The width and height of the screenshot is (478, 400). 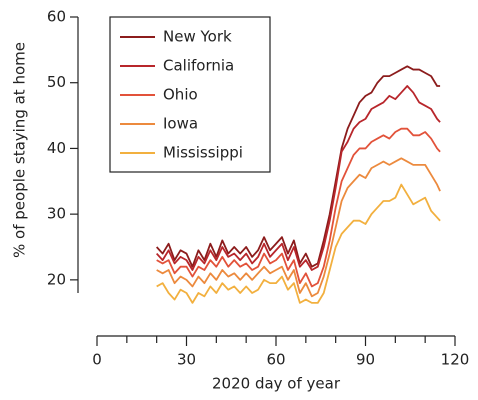 What do you see at coordinates (56, 82) in the screenshot?
I see `y-tick-label: 50` at bounding box center [56, 82].